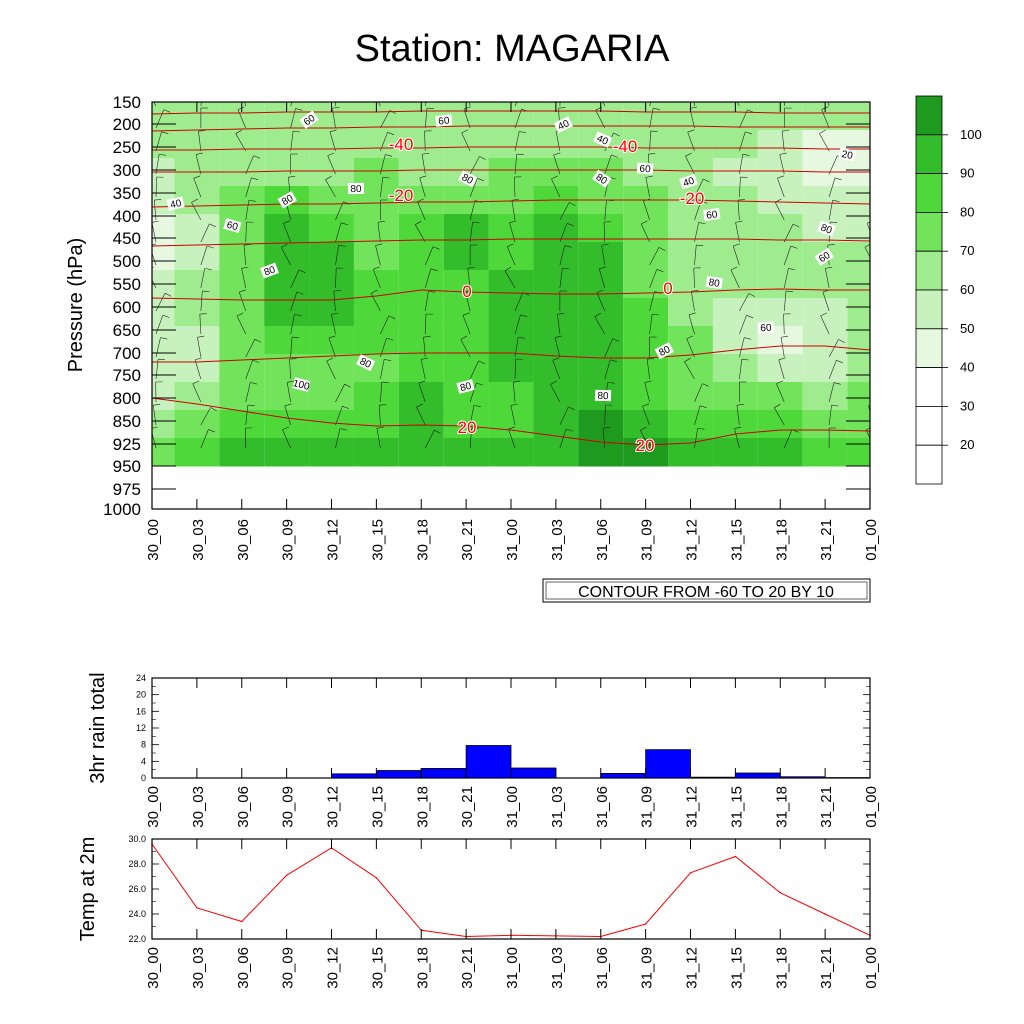  Describe the element at coordinates (143, 745) in the screenshot. I see `rain-y-tick-label: 8` at that location.